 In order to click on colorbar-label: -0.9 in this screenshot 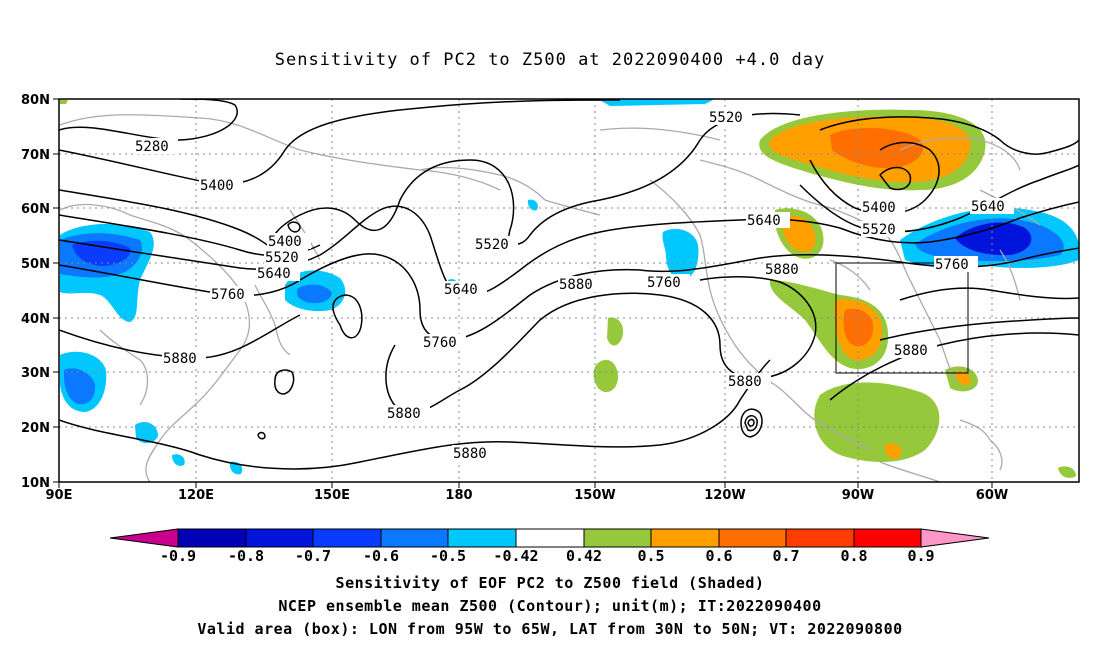, I will do `click(178, 556)`.